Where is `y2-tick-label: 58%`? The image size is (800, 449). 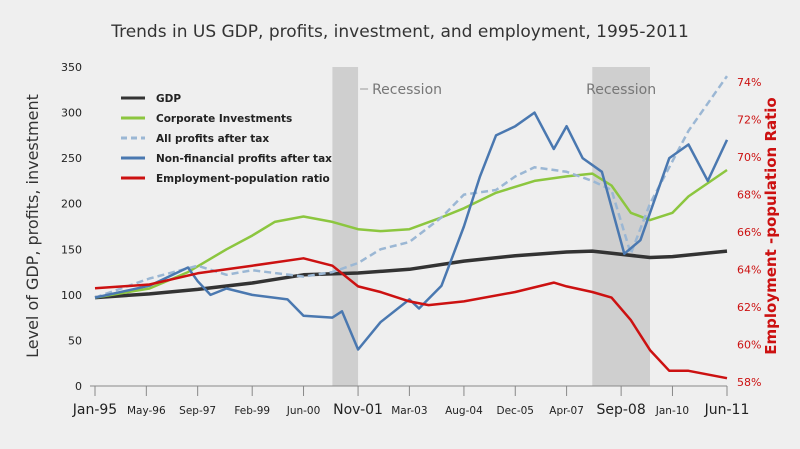
y2-tick-label: 58% is located at coordinates (749, 382).